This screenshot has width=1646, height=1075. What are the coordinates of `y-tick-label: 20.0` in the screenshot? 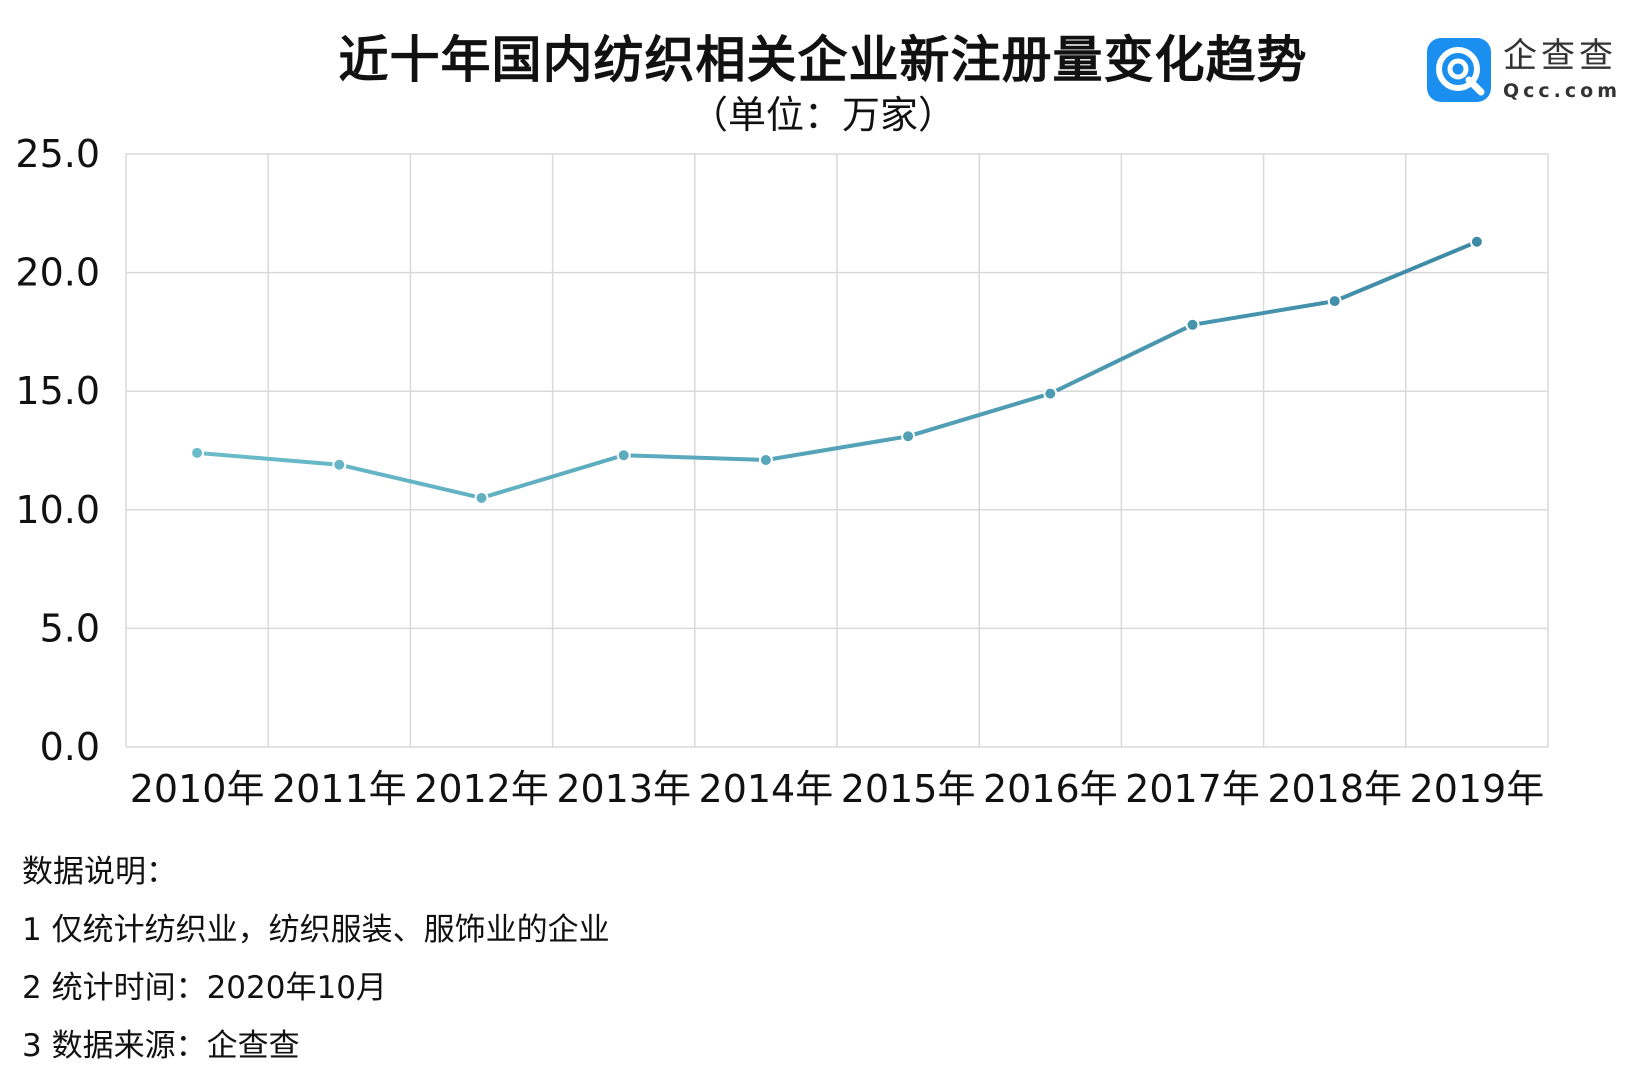 It's located at (57, 273).